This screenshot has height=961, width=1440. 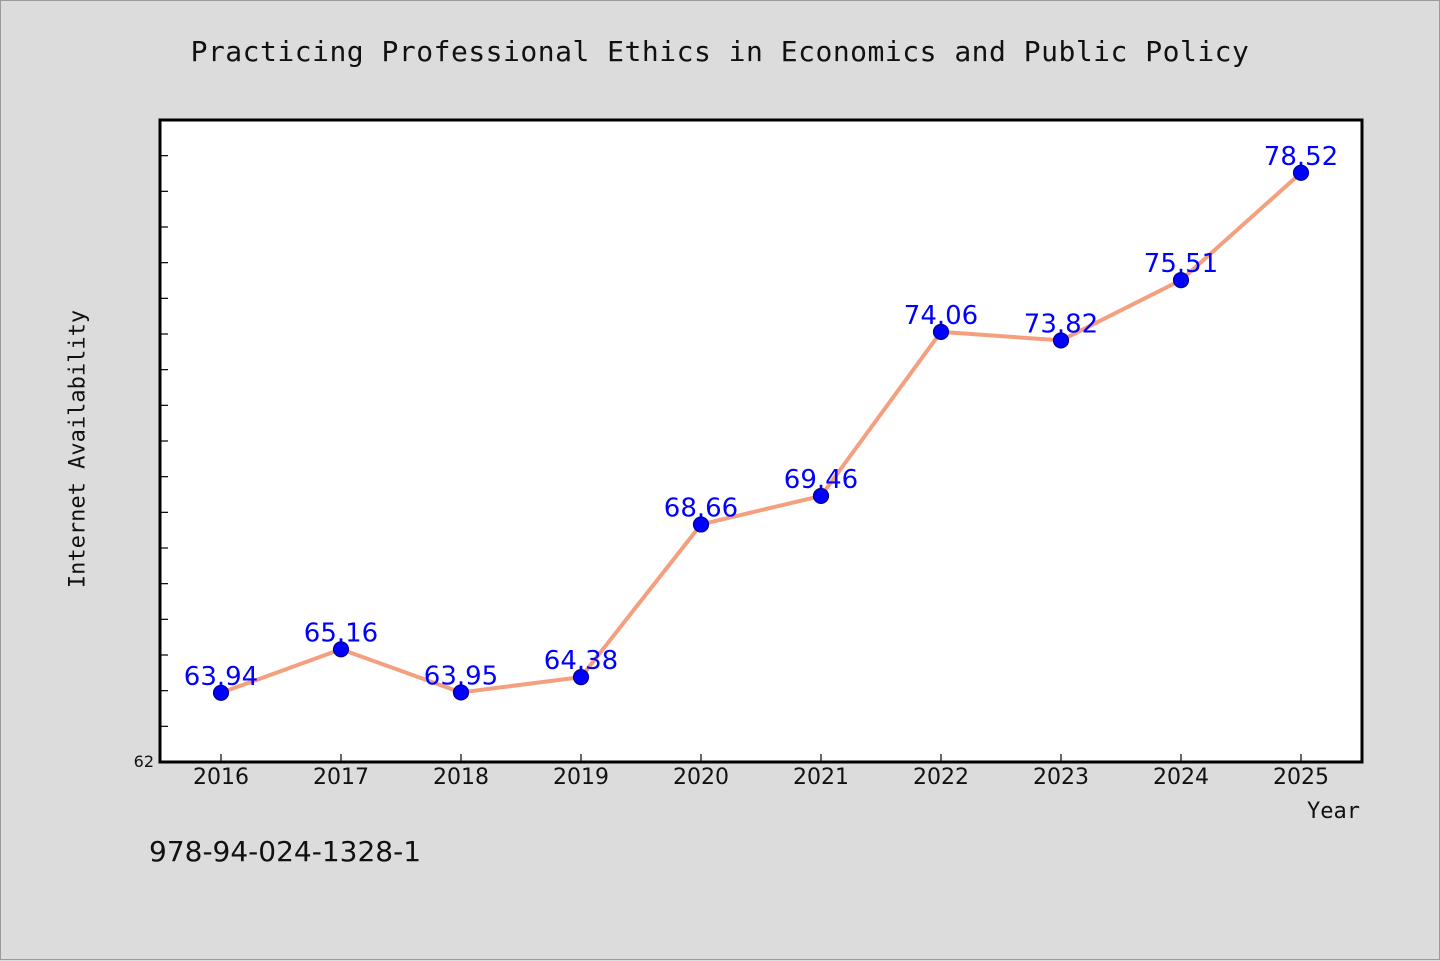 What do you see at coordinates (341, 633) in the screenshot?
I see `data-label: 65.16` at bounding box center [341, 633].